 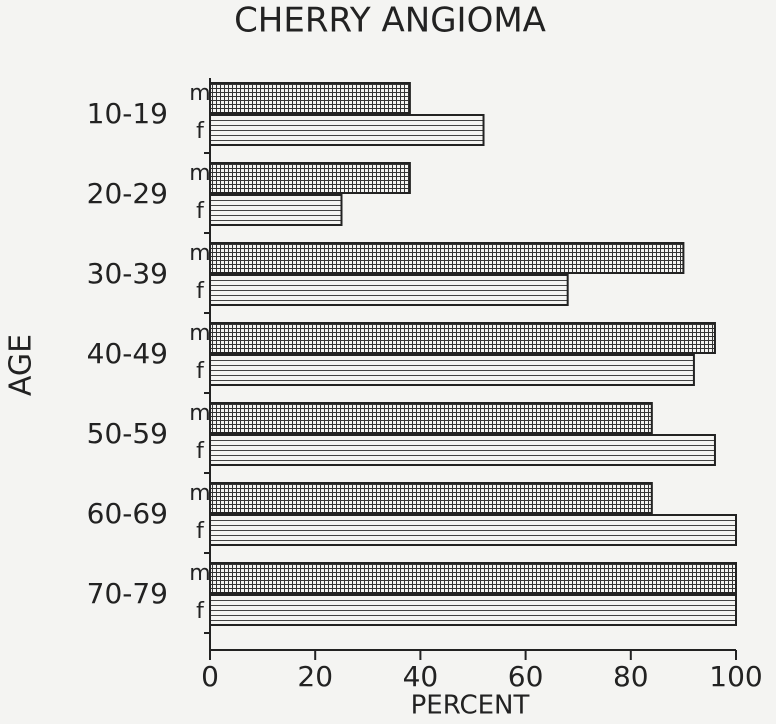 I want to click on y-tick-label: 40-49, so click(x=127, y=353).